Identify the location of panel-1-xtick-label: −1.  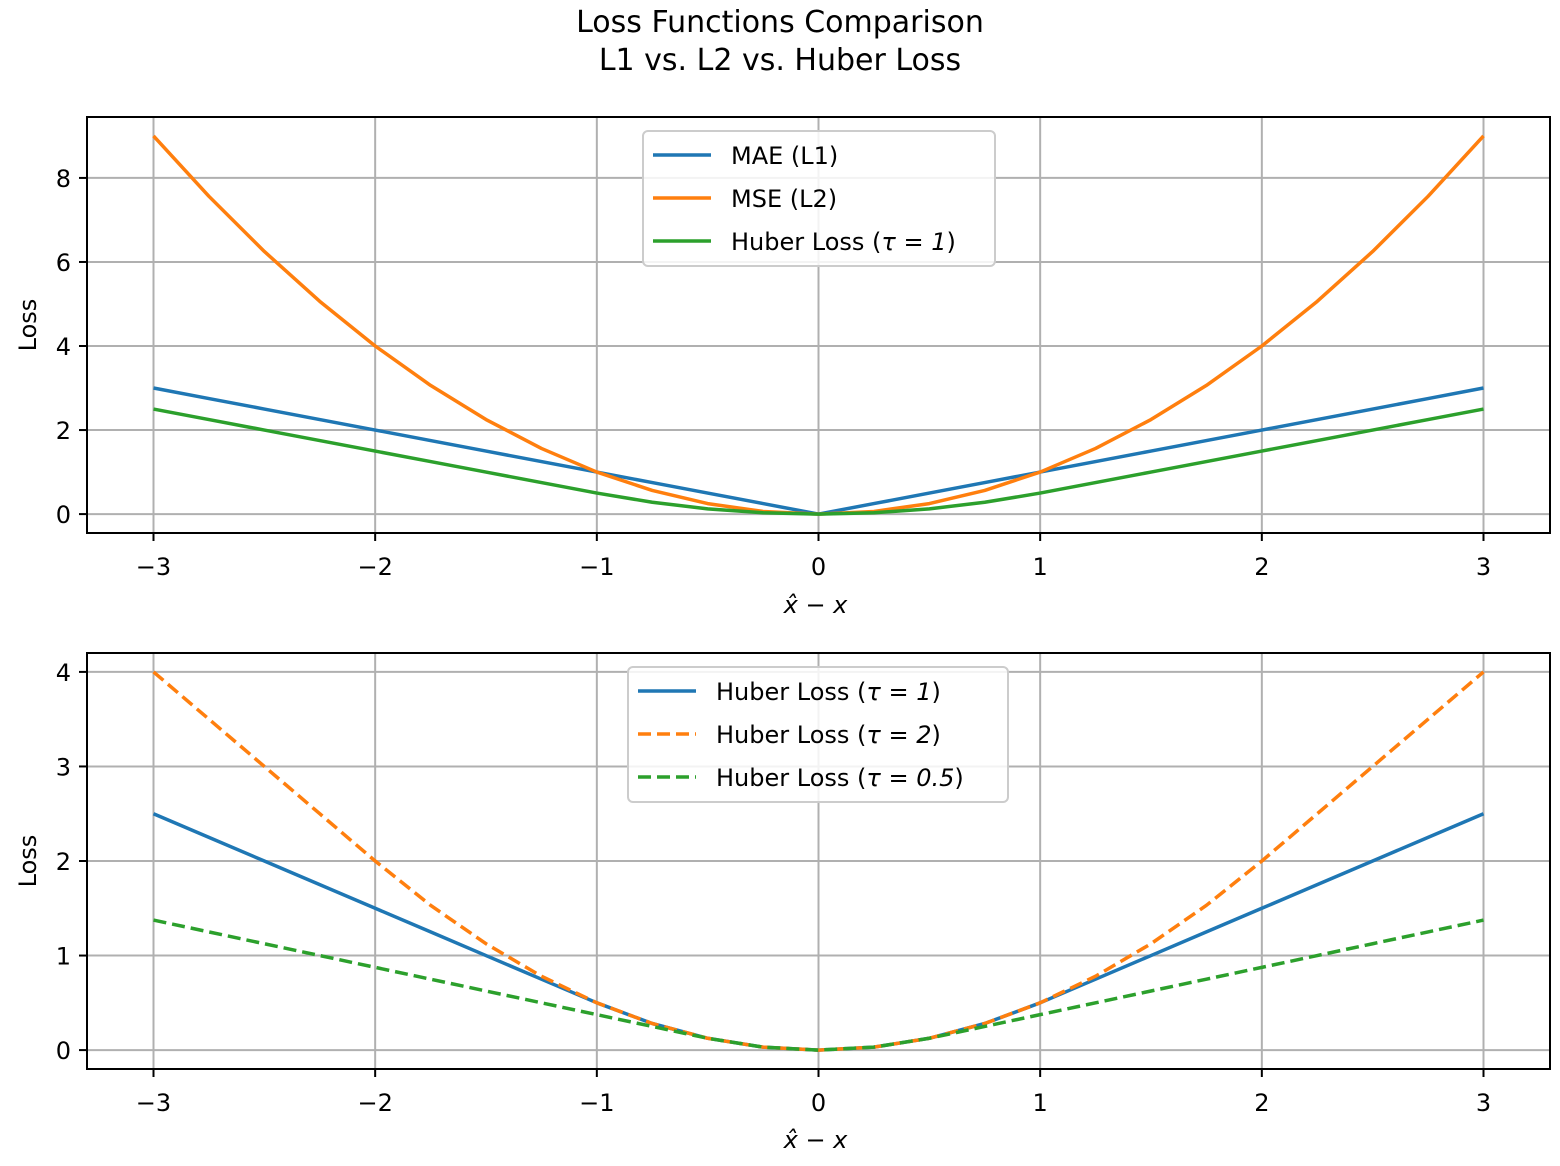
(596, 567).